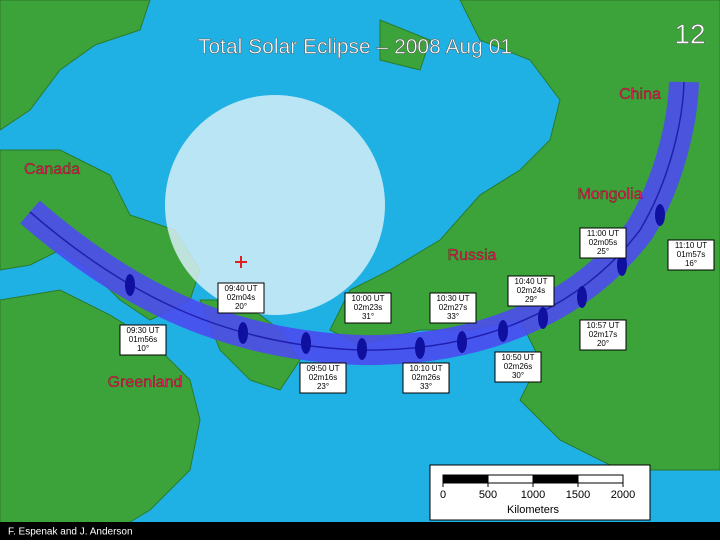 This screenshot has width=720, height=545. I want to click on polar-ice, so click(275, 205).